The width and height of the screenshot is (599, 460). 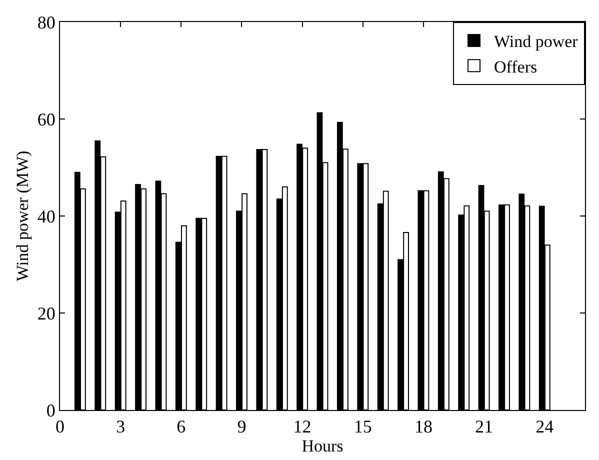 I want to click on y-tick-label: 80, so click(x=46, y=22).